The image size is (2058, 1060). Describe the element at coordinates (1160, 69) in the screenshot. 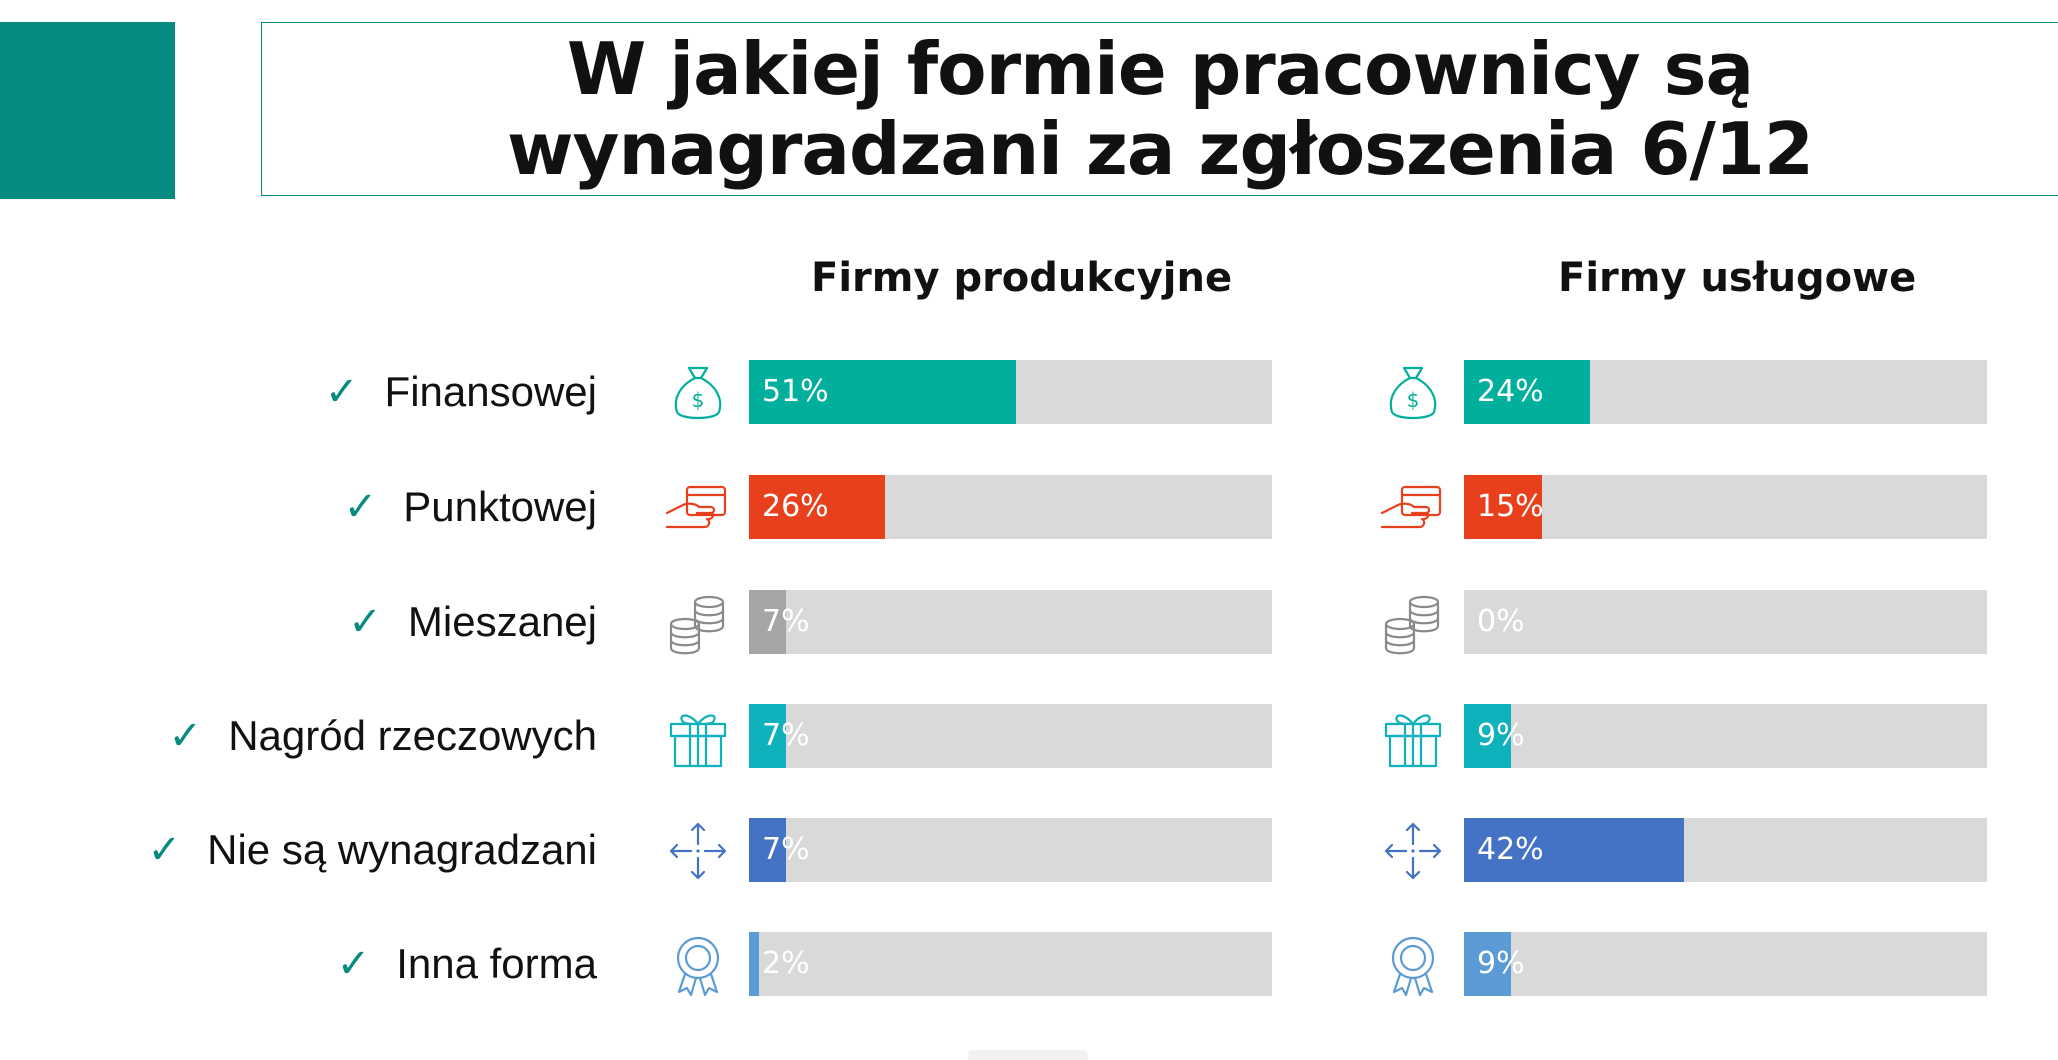

I see `title-line-1: W jakiej formie pracownicy są` at that location.